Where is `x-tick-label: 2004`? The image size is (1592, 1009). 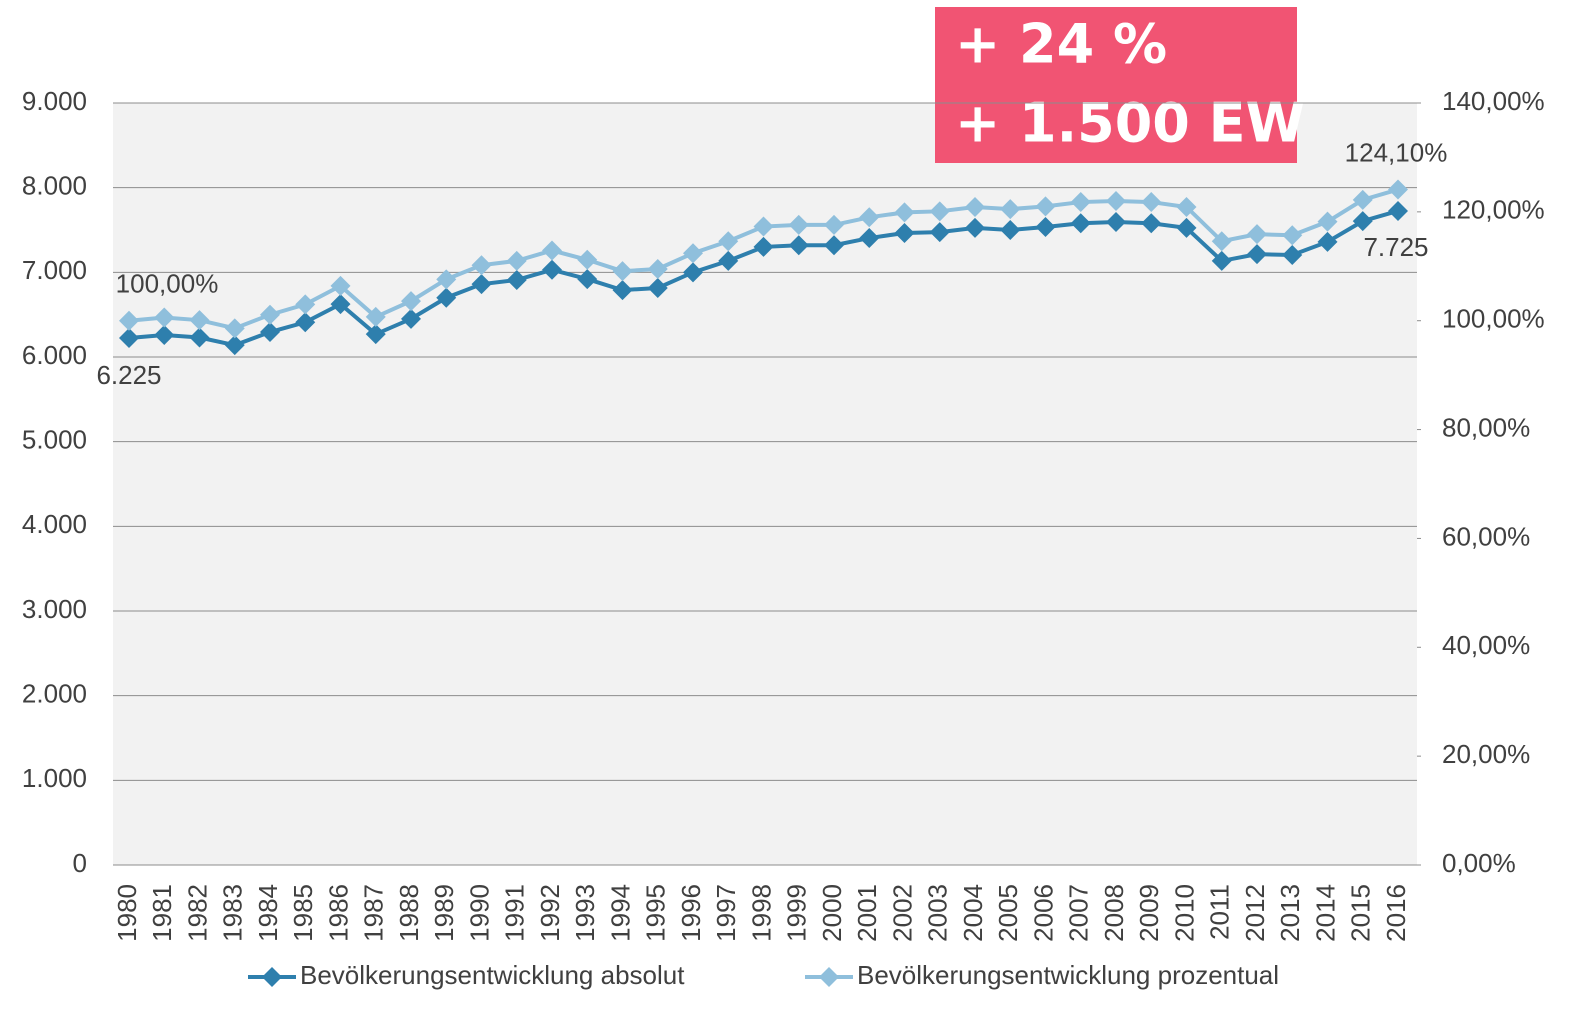 x-tick-label: 2004 is located at coordinates (973, 913).